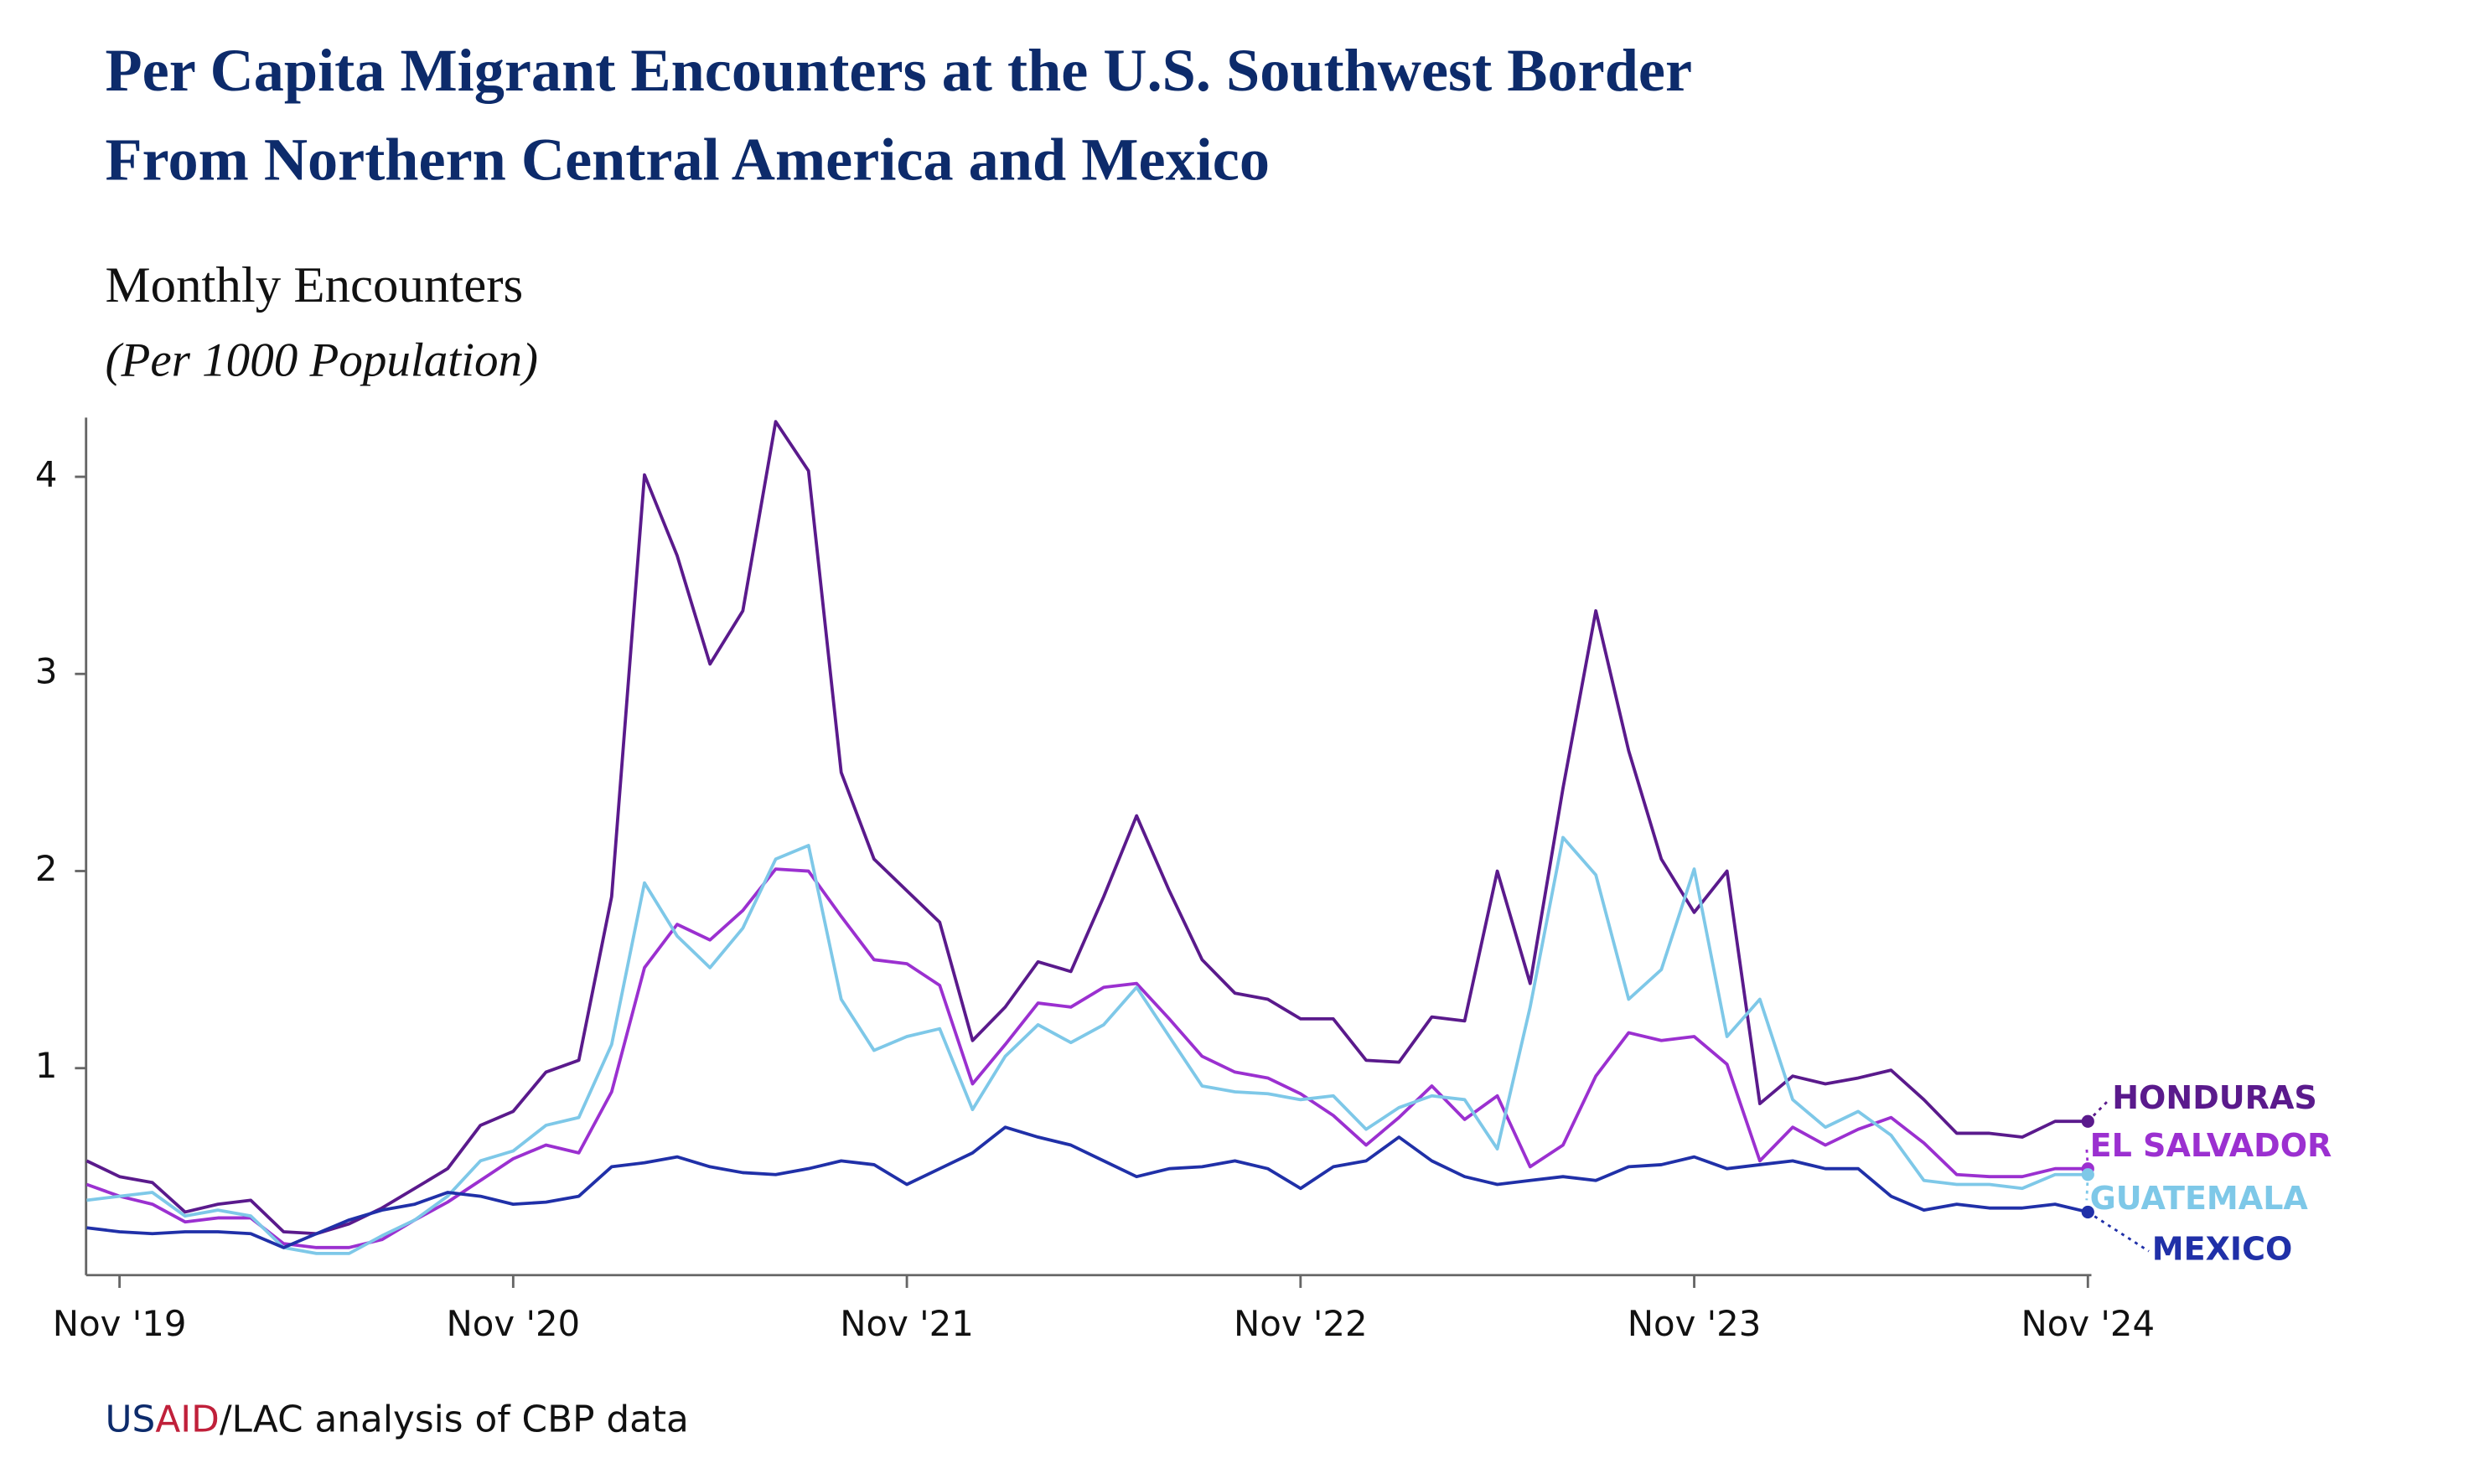 Image resolution: width=2474 pixels, height=1484 pixels. Describe the element at coordinates (688, 159) in the screenshot. I see `chart-title: From Northern Central America and Mexico` at that location.